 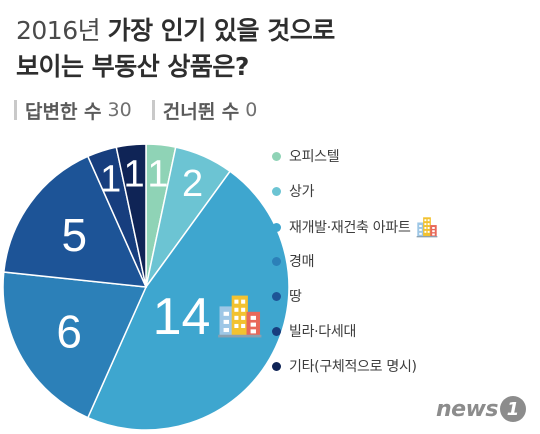 What do you see at coordinates (63, 111) in the screenshot?
I see `answered-label: 답변한 수` at bounding box center [63, 111].